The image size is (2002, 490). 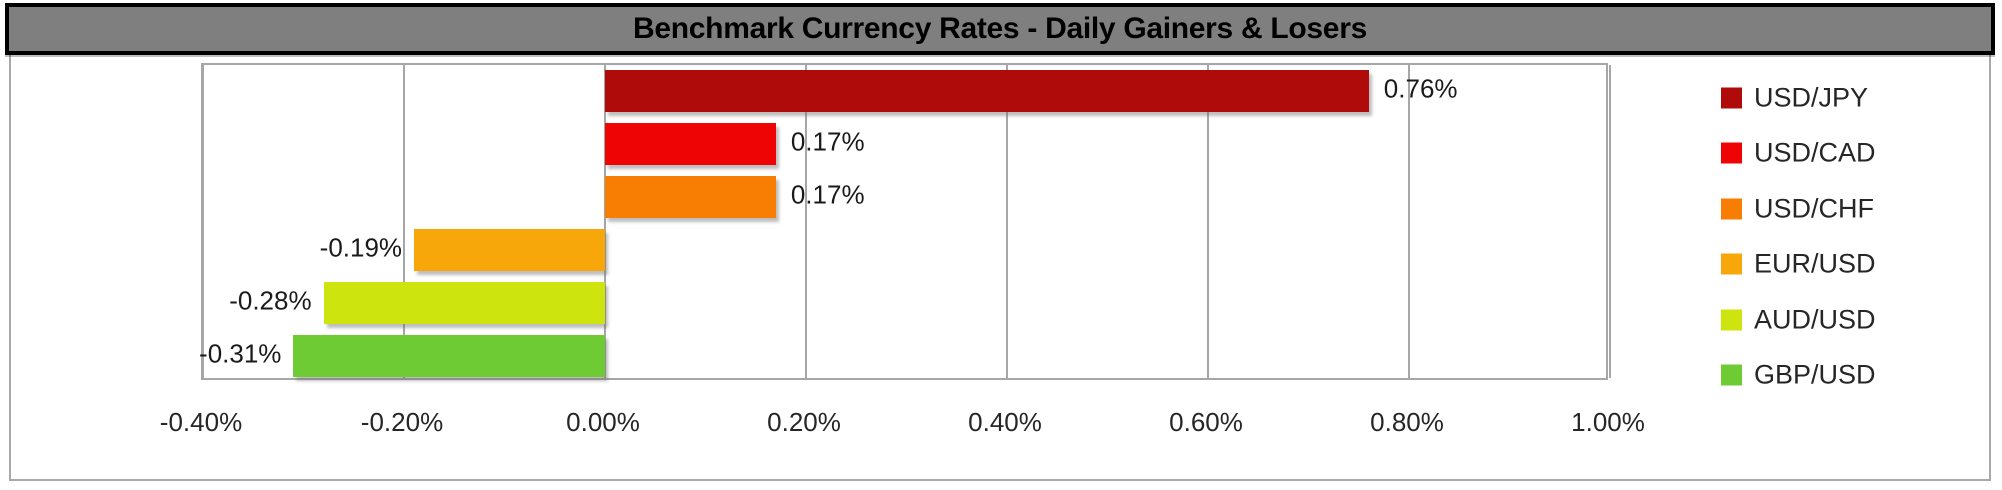 I want to click on bar-eur-usd, so click(x=509, y=249).